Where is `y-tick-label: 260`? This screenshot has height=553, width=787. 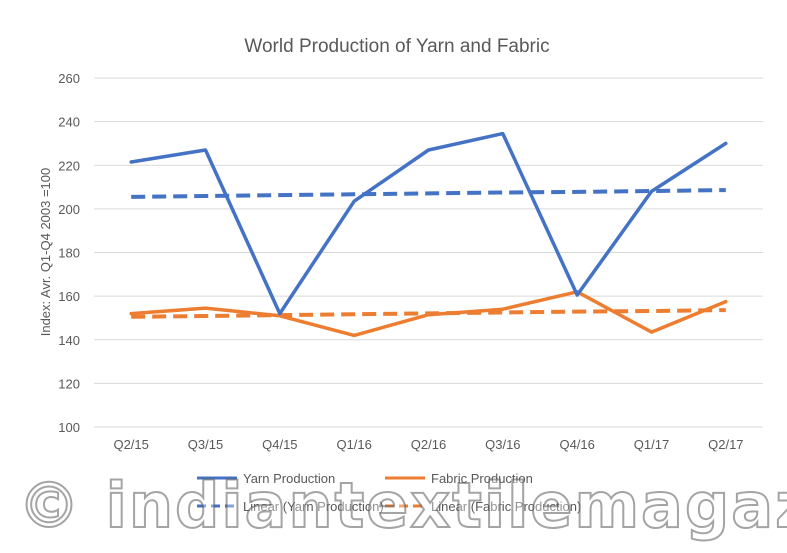 y-tick-label: 260 is located at coordinates (69, 78).